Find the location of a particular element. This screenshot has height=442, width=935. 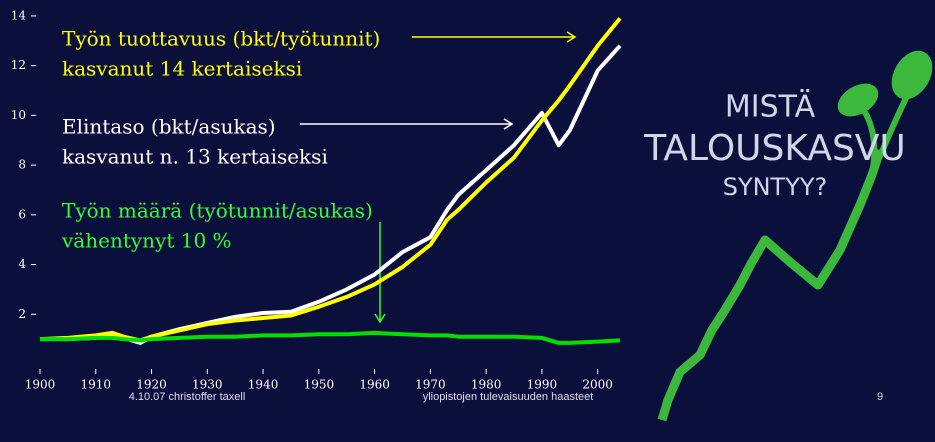

y-tick-label: 6 is located at coordinates (22, 214).